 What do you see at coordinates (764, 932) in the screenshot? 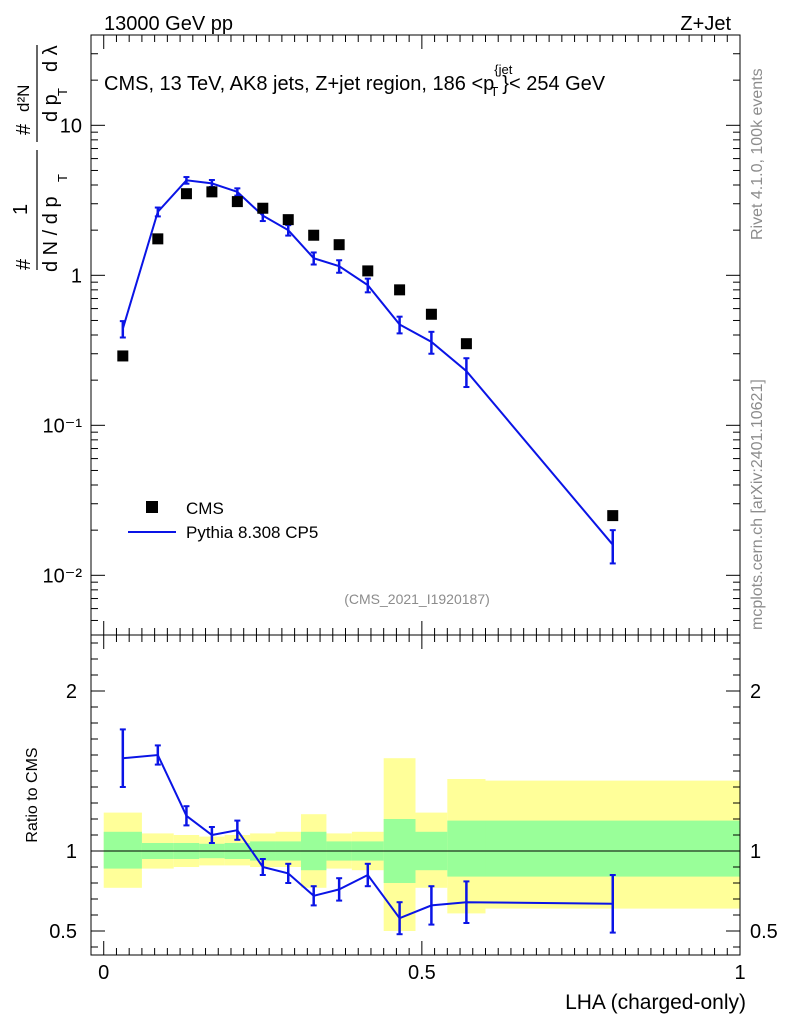
I see `ratio-ytick-label-right: 0.5` at bounding box center [764, 932].